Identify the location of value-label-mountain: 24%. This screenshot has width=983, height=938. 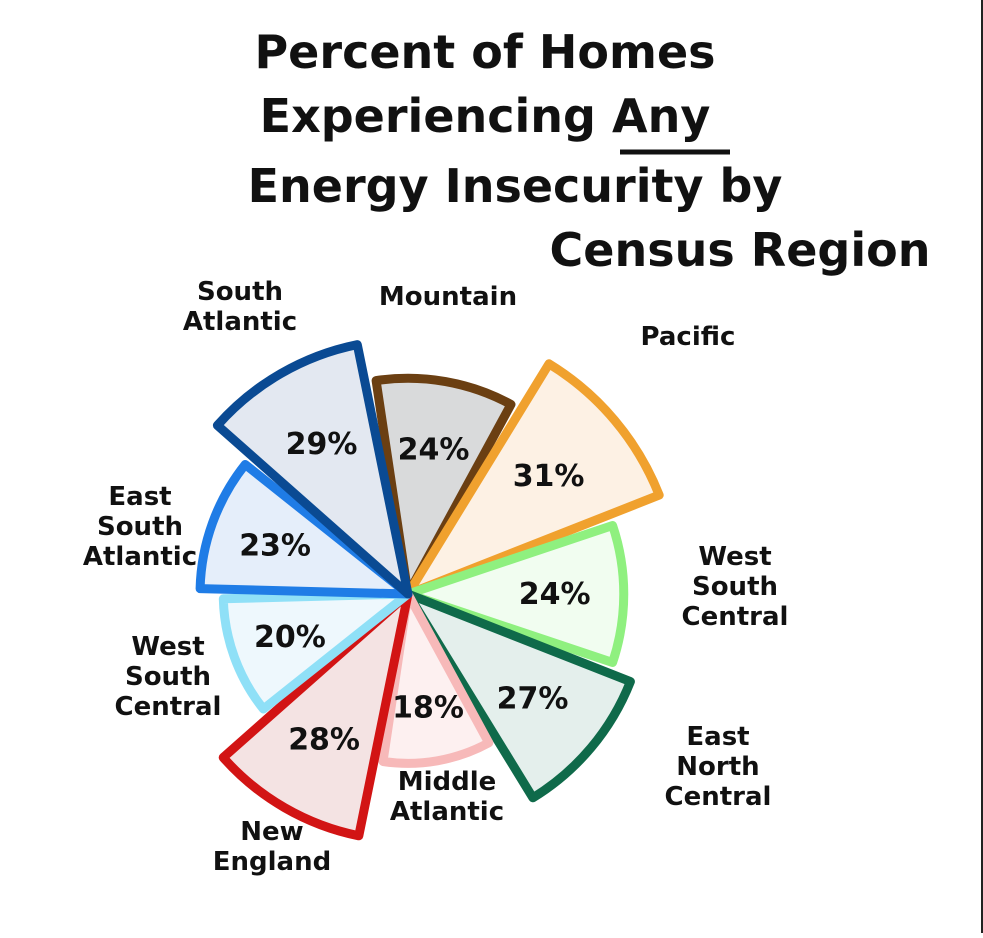
(434, 450).